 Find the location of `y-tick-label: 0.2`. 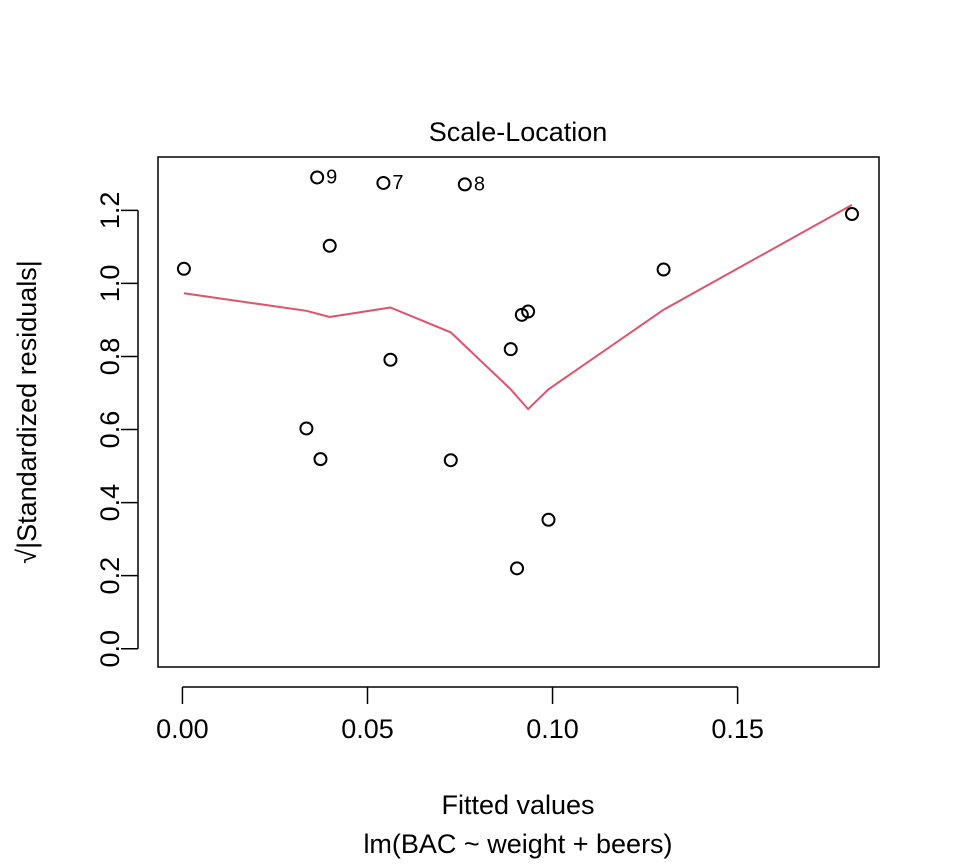

y-tick-label: 0.2 is located at coordinates (110, 576).